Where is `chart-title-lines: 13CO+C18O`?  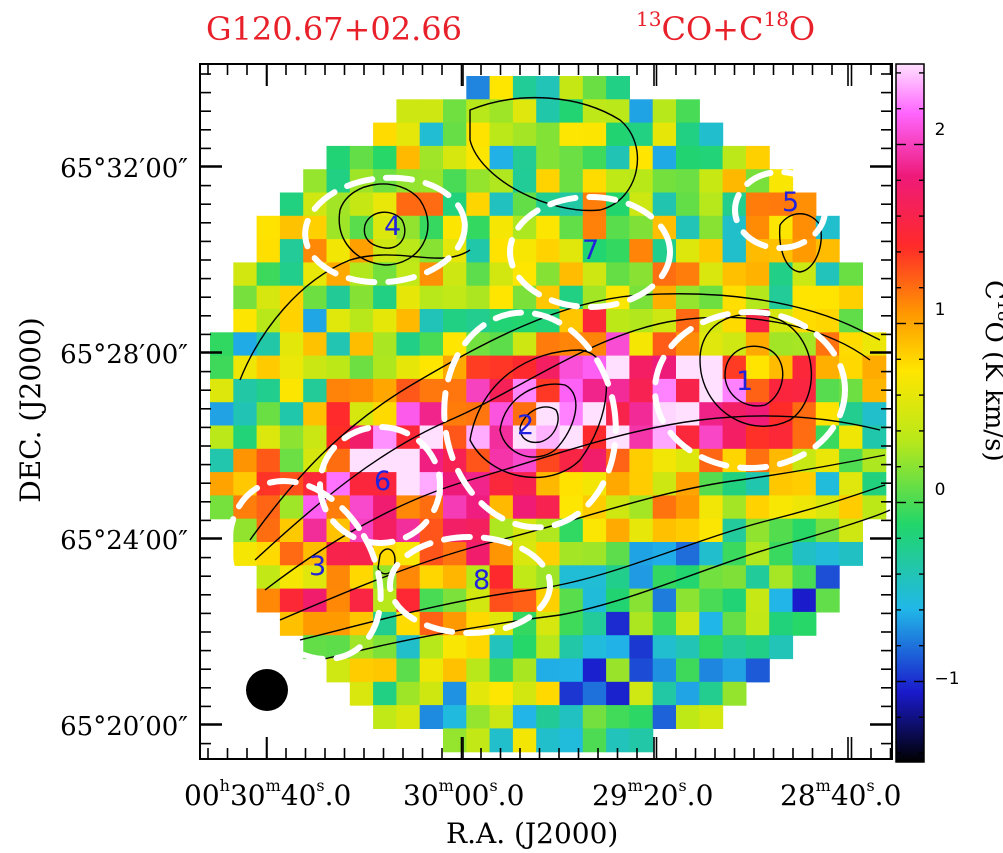
chart-title-lines: 13CO+C18O is located at coordinates (725, 27).